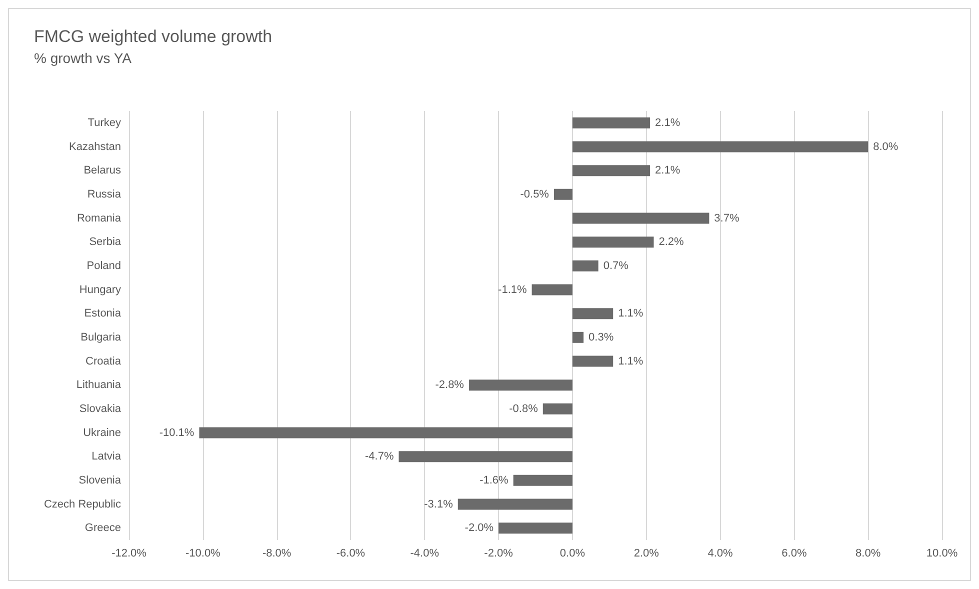 This screenshot has width=979, height=589. What do you see at coordinates (153, 36) in the screenshot?
I see `chart-title: FMCG weighted volume growth` at bounding box center [153, 36].